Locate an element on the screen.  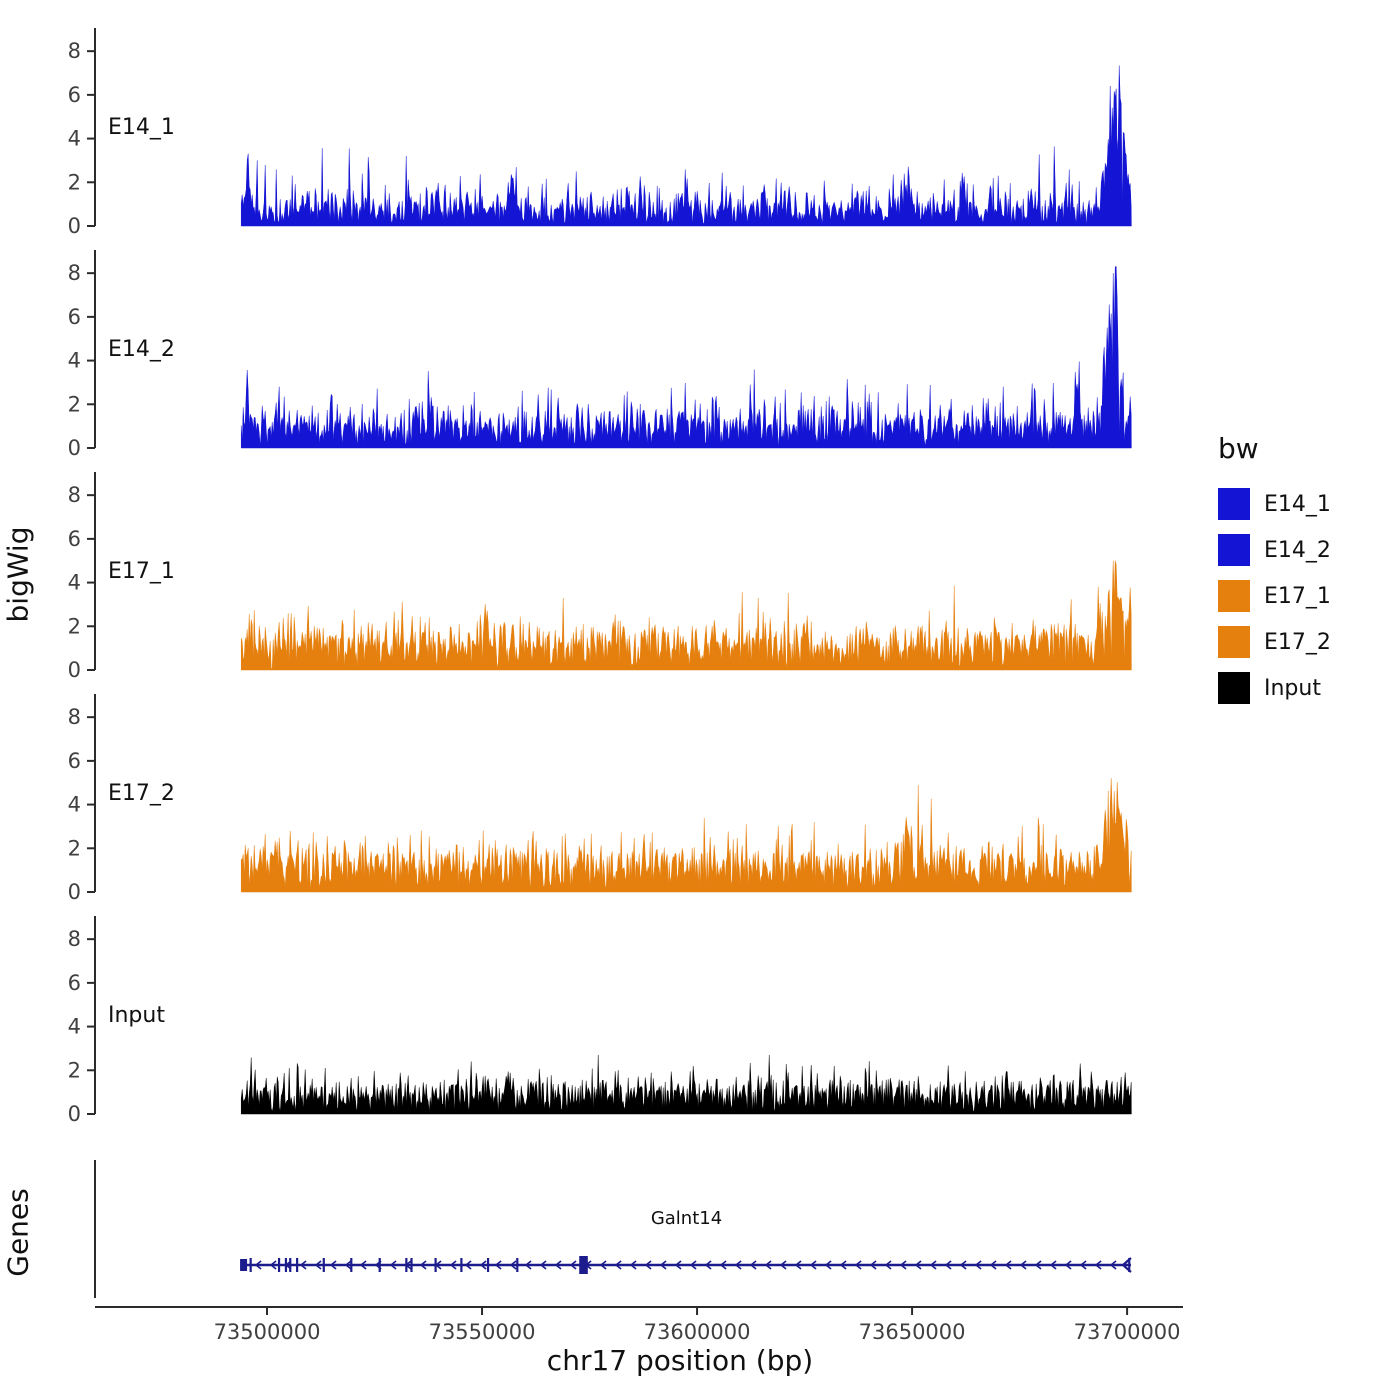
legend: bw E14_1 E14_2 E17_1 E17_2 Input is located at coordinates (1303, 571).